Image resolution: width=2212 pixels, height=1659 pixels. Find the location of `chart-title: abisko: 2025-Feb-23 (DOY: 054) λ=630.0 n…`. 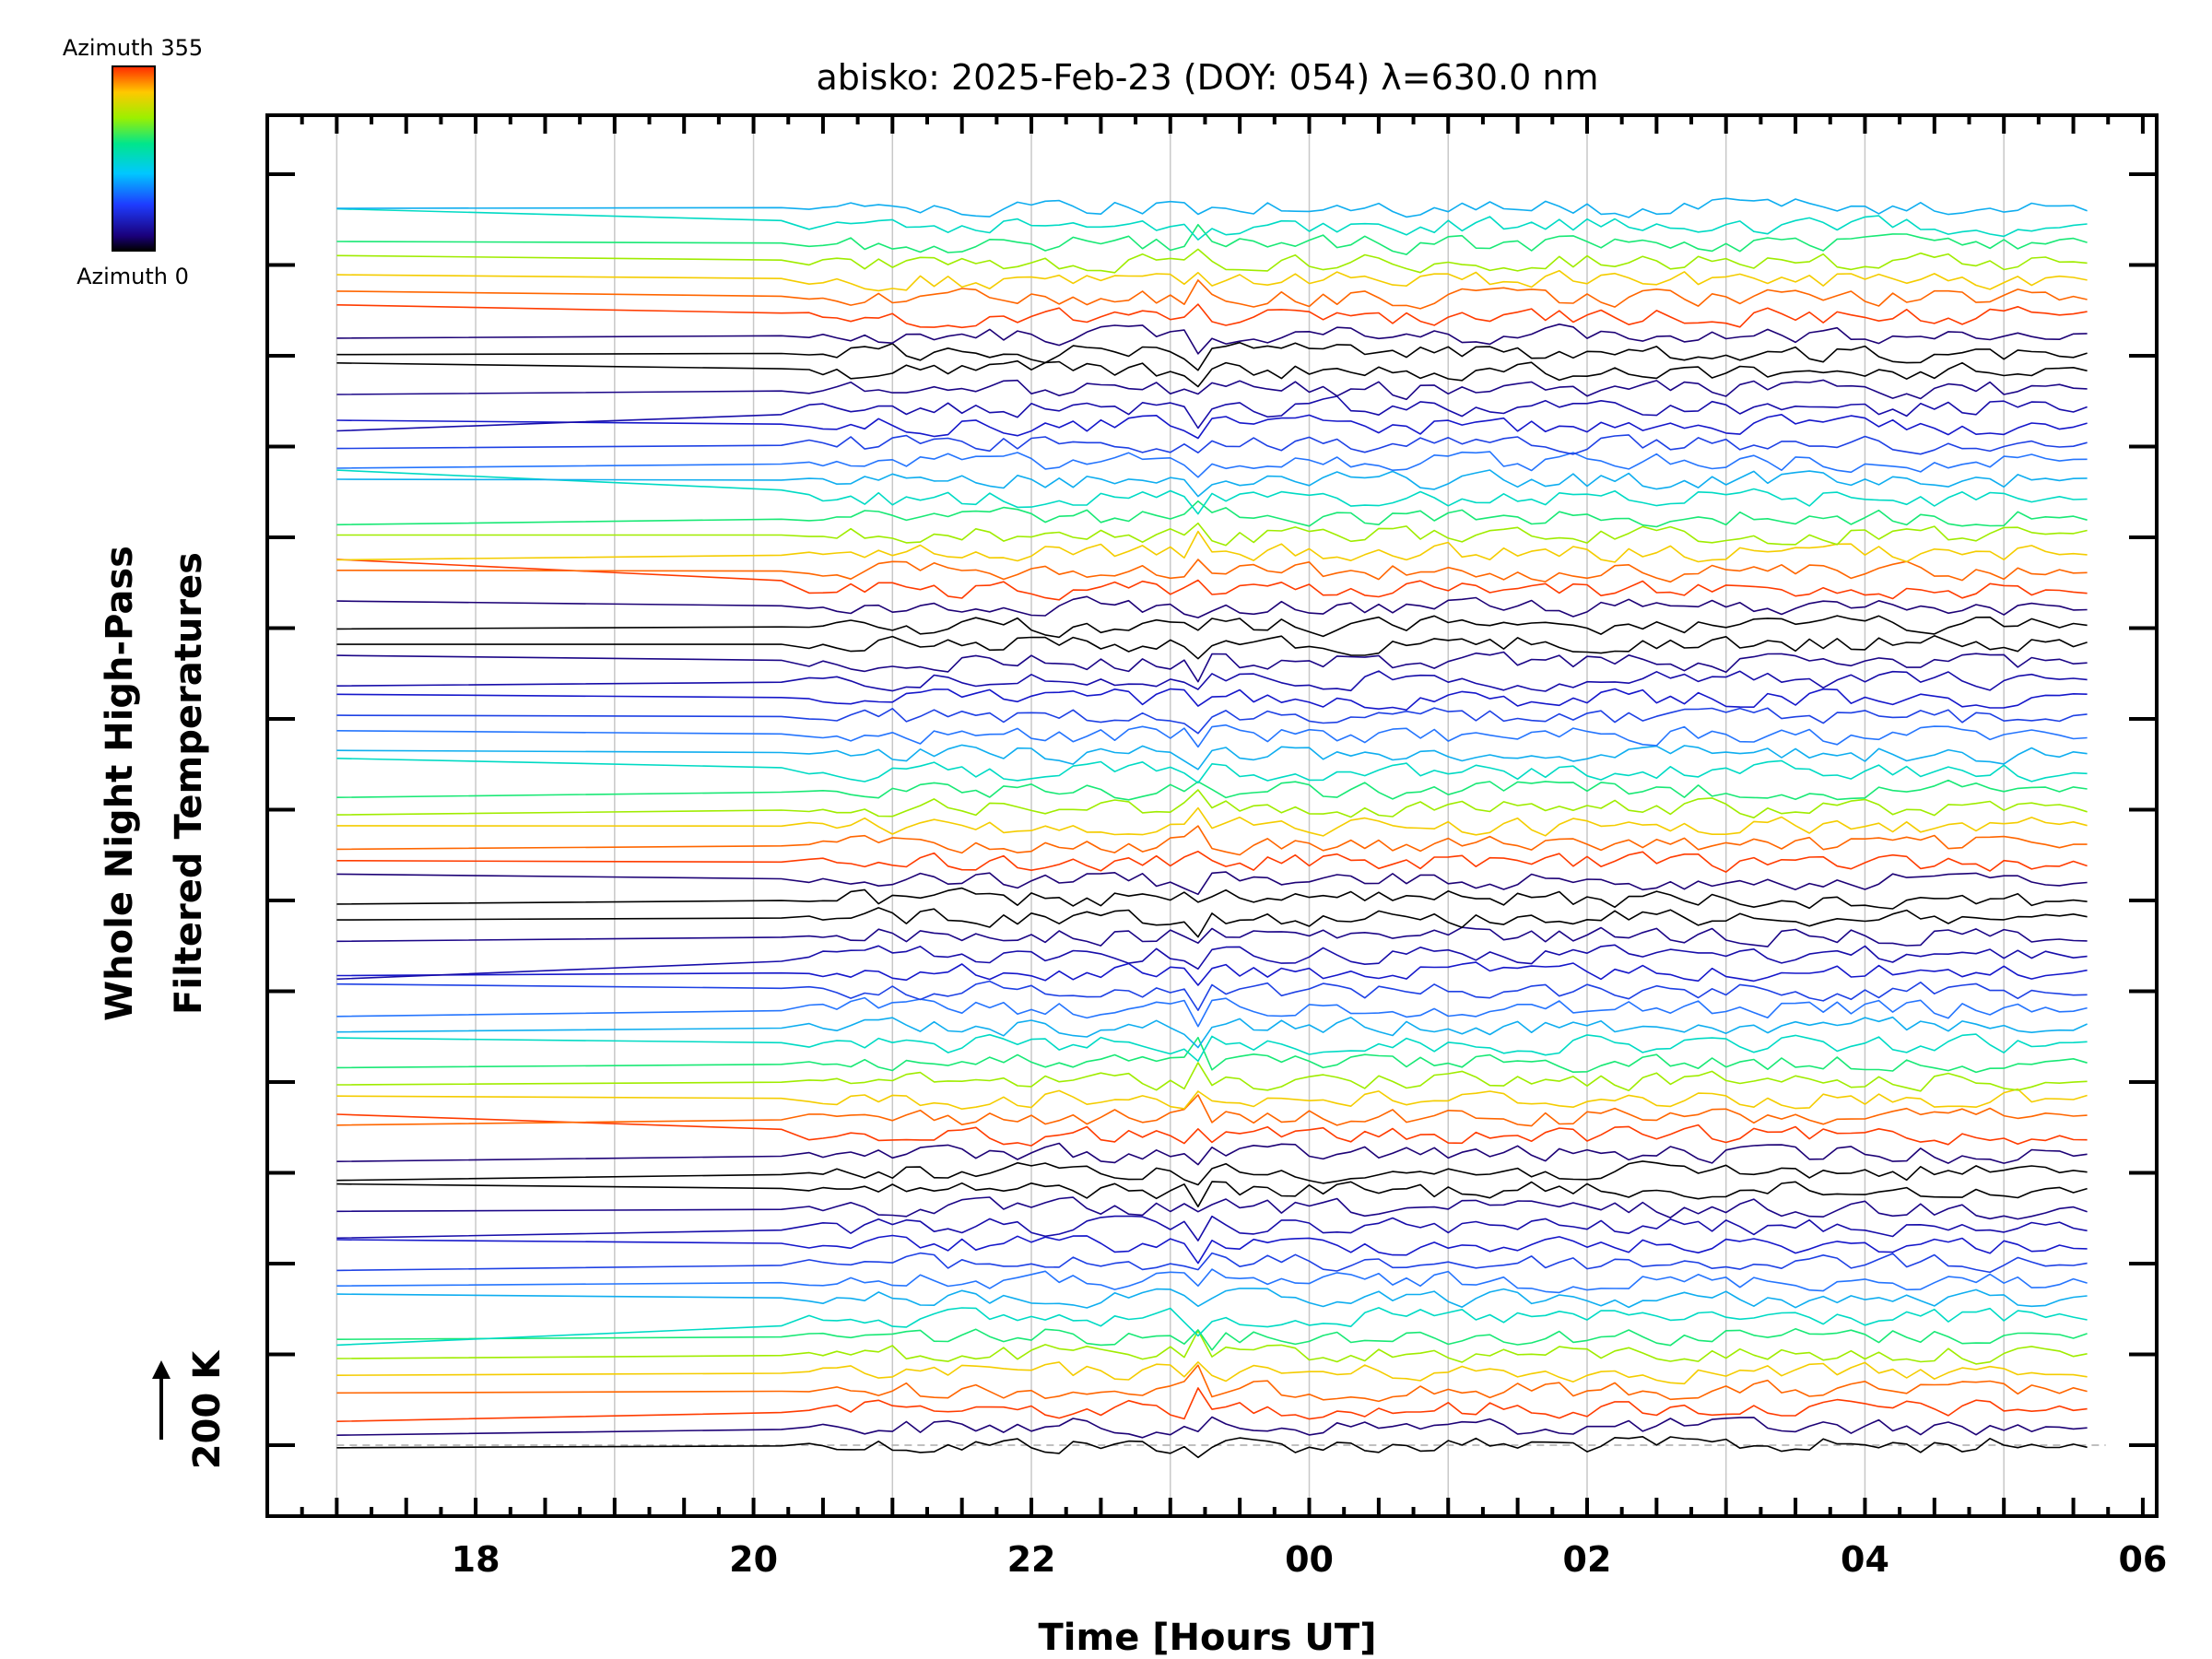

chart-title: abisko: 2025-Feb-23 (DOY: 054) λ=630.0 n… is located at coordinates (1207, 77).